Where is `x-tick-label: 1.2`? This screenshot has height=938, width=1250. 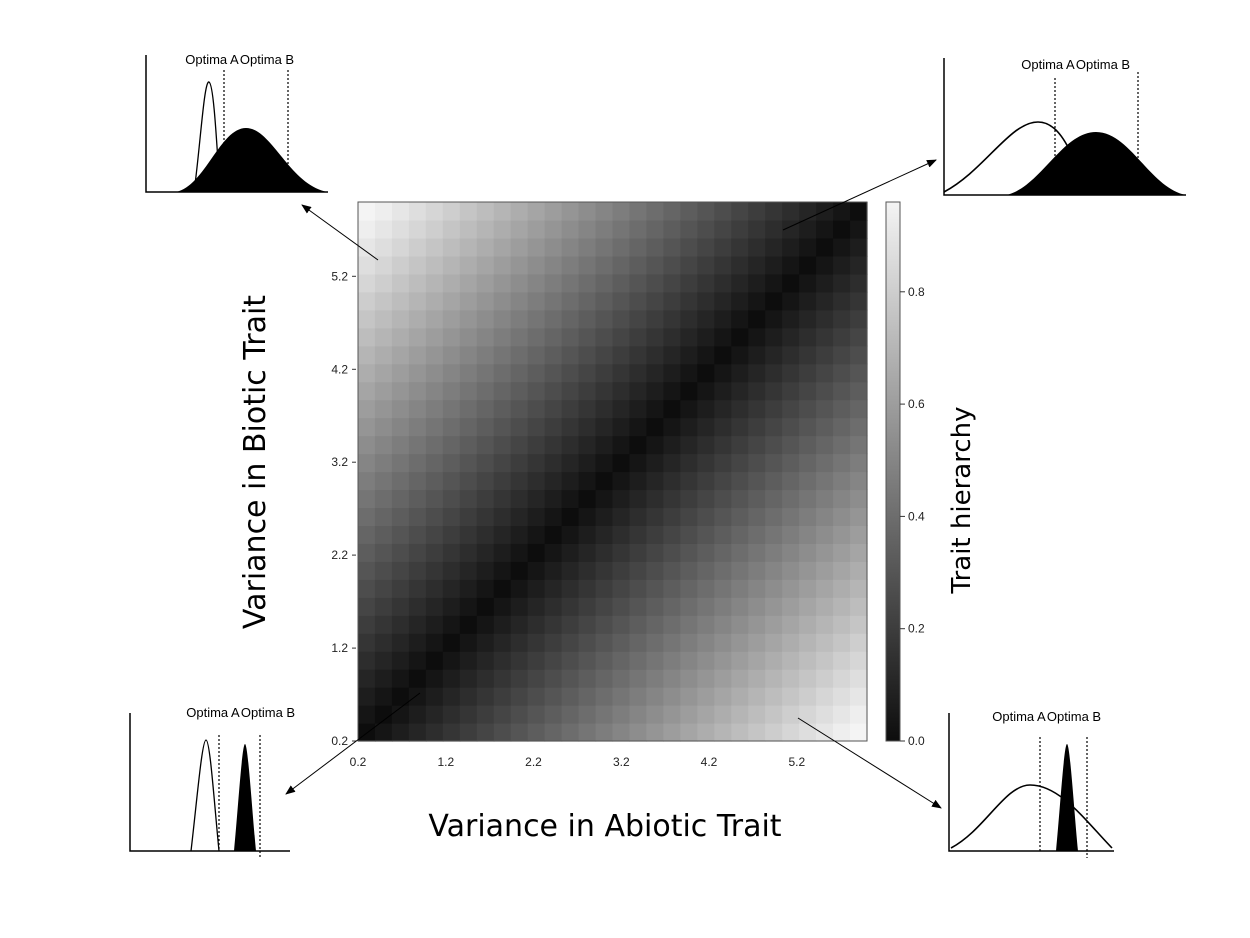
x-tick-label: 1.2 is located at coordinates (445, 762).